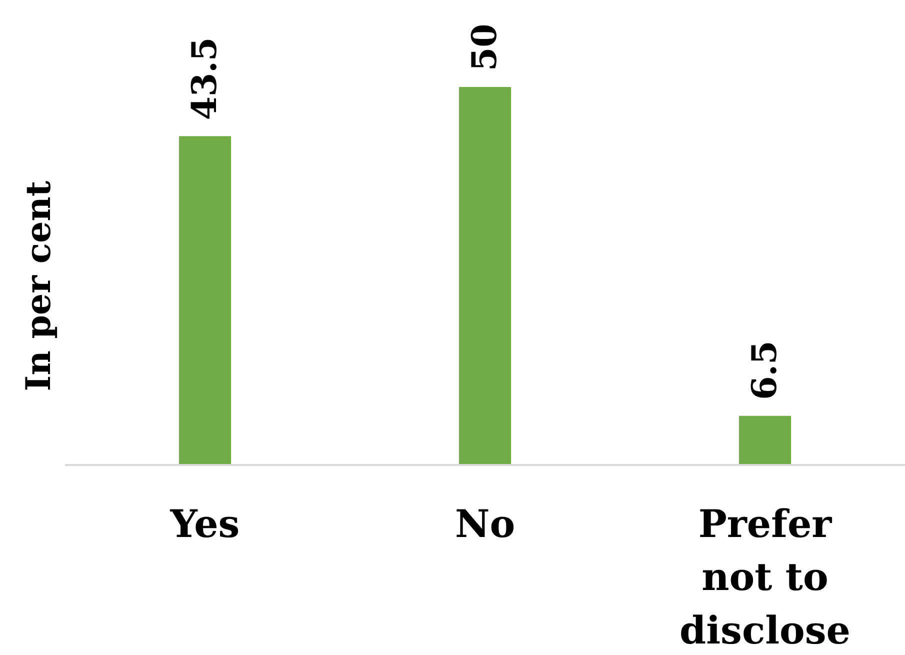 This screenshot has height=655, width=905. I want to click on data-label: 50, so click(485, 47).